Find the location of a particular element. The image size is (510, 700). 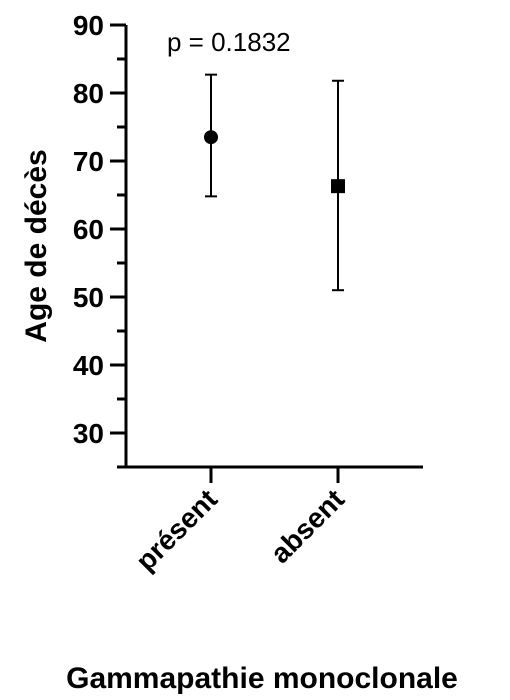

y-tick-label: 50 is located at coordinates (88, 297).